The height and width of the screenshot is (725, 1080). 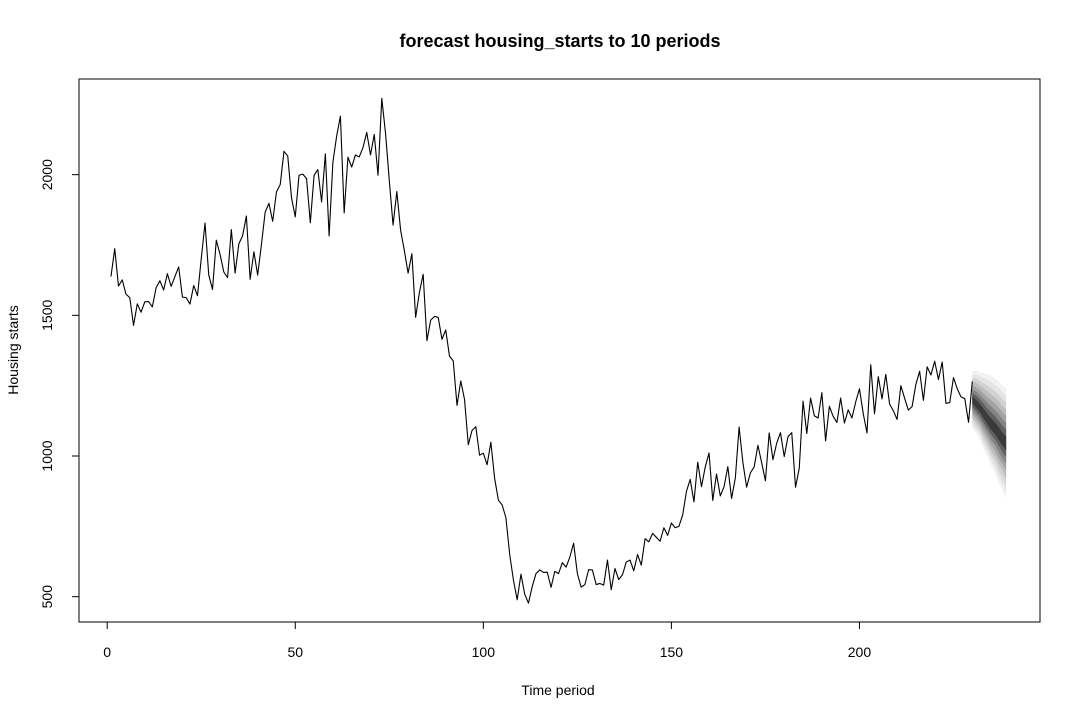 I want to click on x-tick-label: 100, so click(x=484, y=652).